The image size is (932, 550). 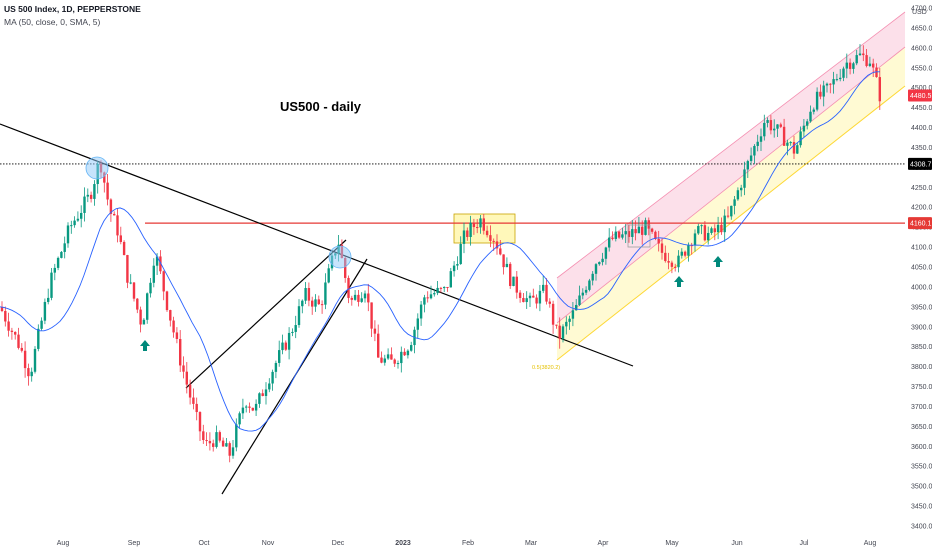 What do you see at coordinates (921, 427) in the screenshot?
I see `price-tick-label: 3650.0` at bounding box center [921, 427].